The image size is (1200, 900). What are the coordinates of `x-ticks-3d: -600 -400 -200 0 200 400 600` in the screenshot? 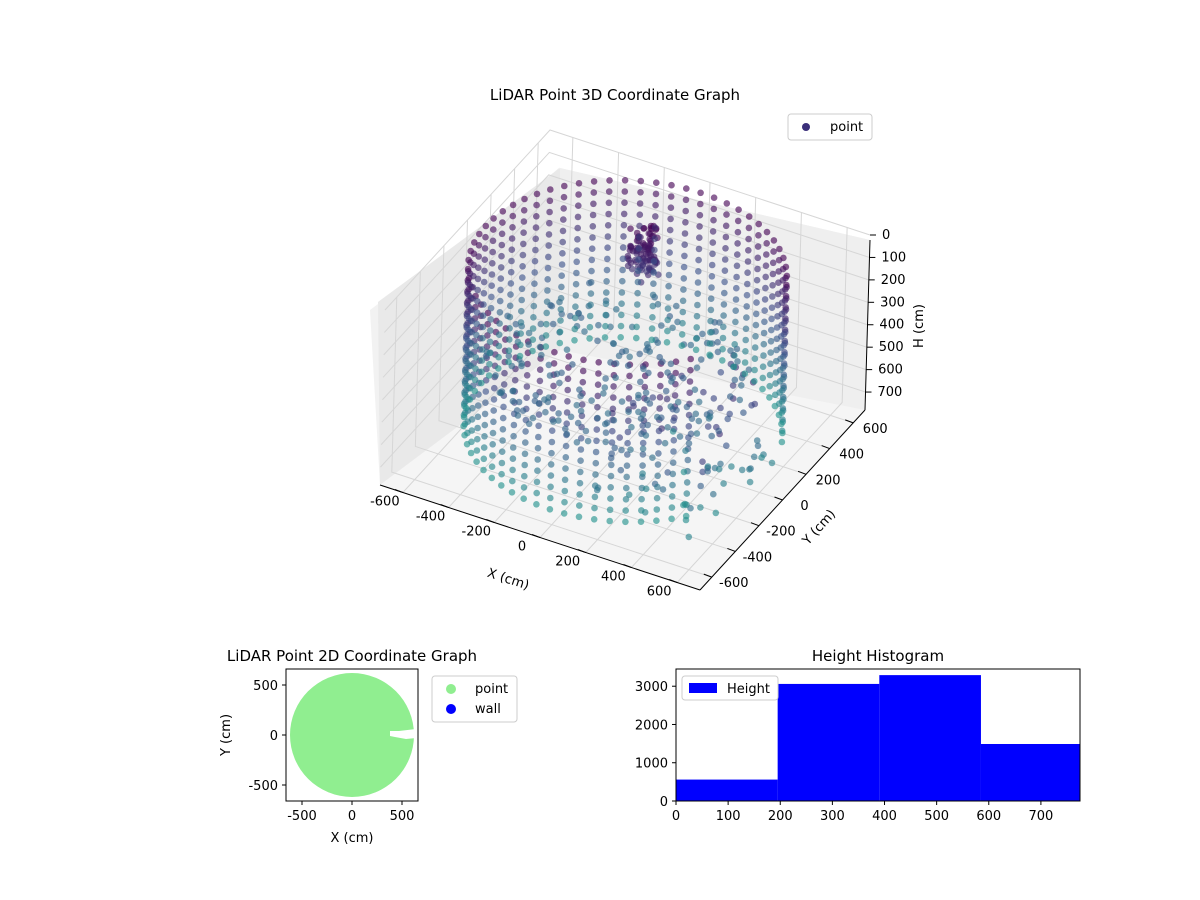 It's located at (524, 544).